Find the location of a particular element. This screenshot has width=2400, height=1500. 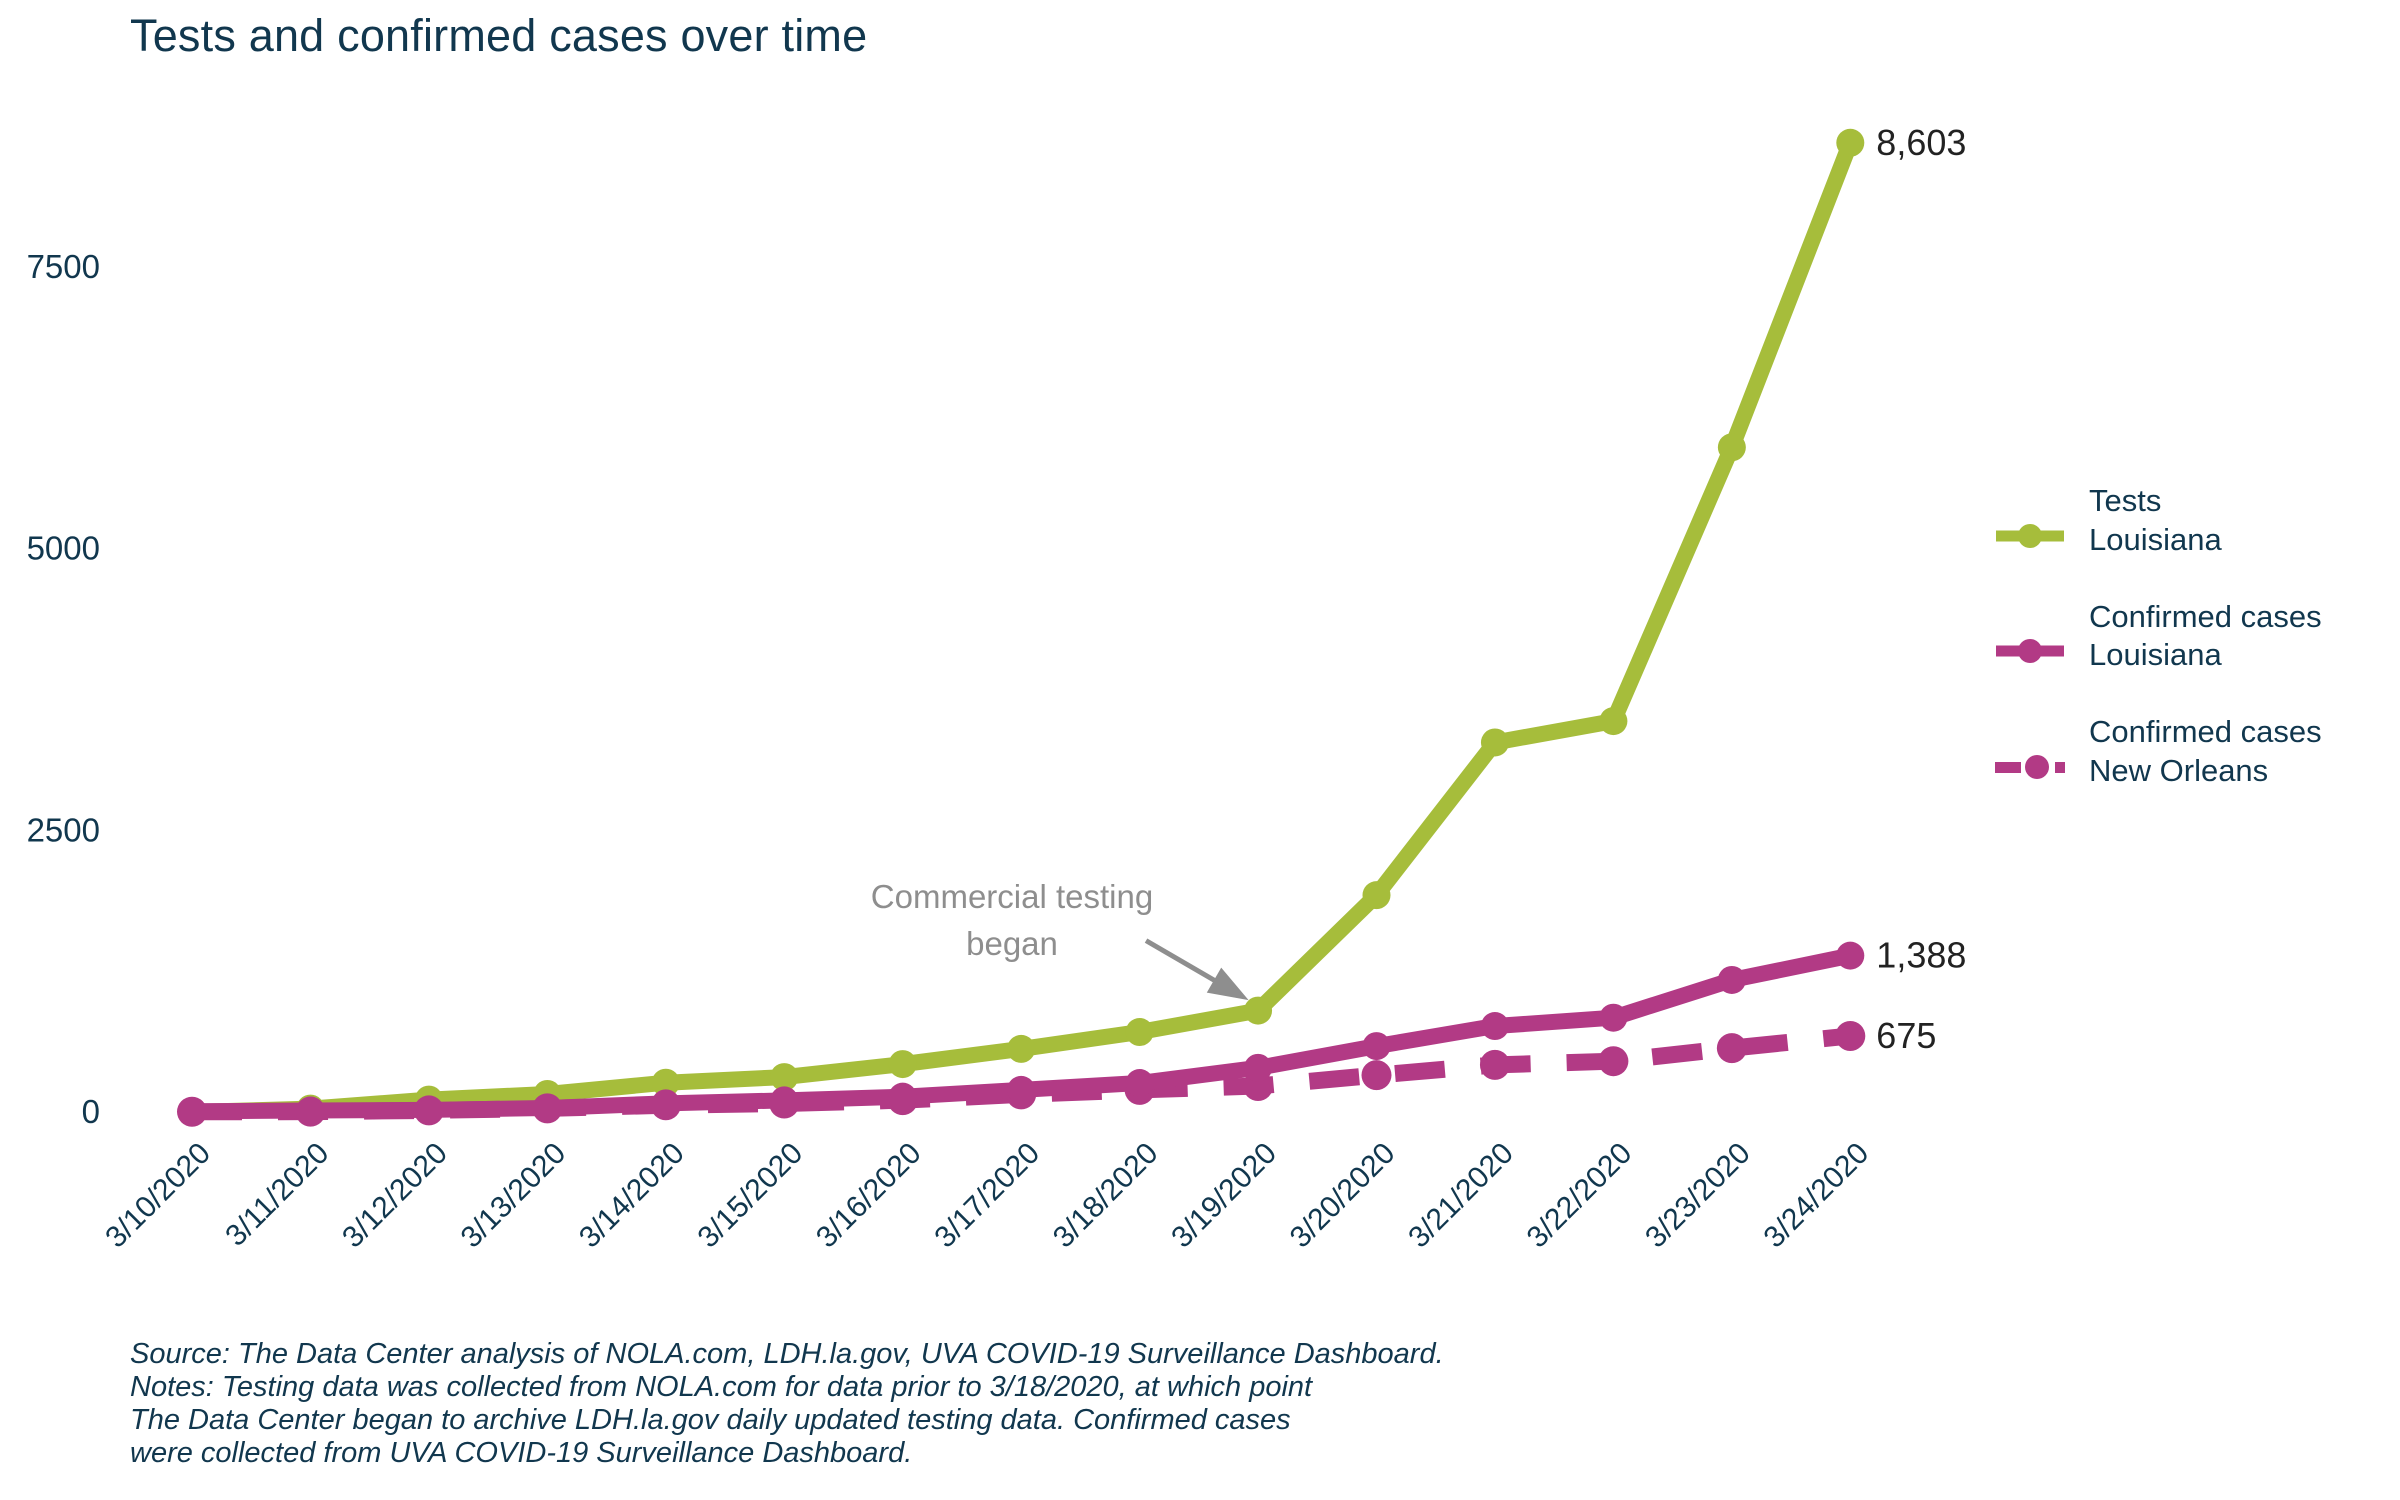

legend-item-confirmed-cases-new-orleans: Confirmed cases New Orleans is located at coordinates (2195, 752).